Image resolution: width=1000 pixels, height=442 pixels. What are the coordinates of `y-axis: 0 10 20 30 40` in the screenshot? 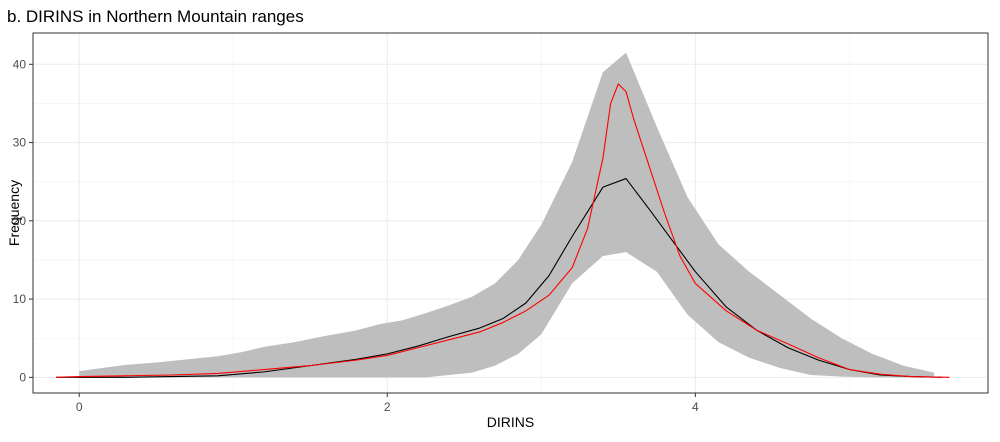 It's located at (23, 220).